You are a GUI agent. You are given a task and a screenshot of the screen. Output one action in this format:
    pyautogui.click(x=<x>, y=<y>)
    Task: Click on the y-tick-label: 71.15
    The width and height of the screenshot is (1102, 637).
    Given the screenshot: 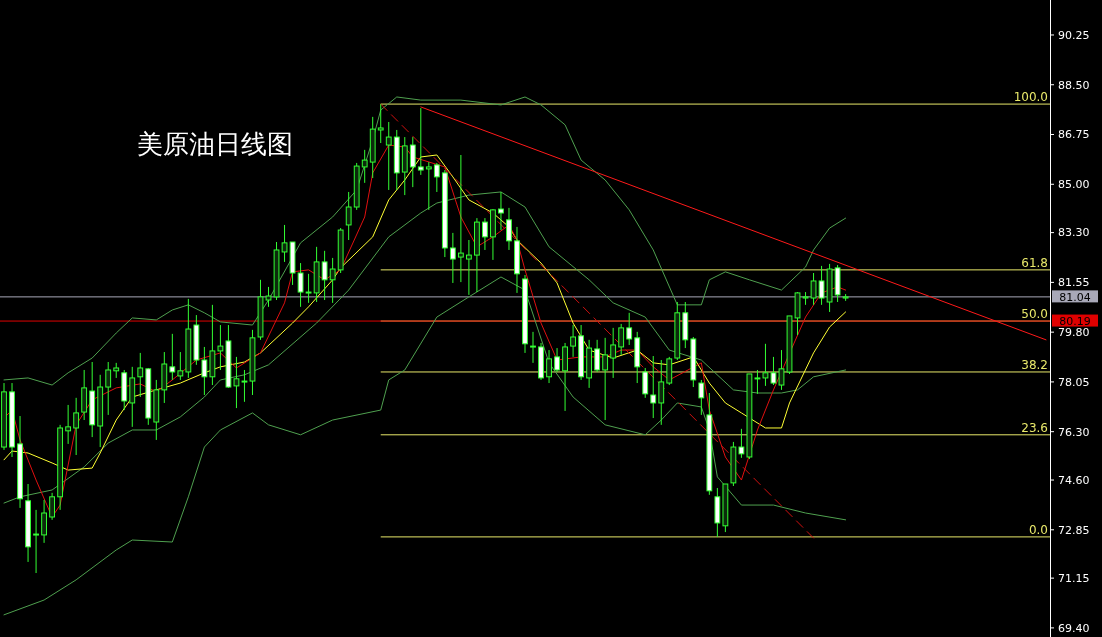 What is the action you would take?
    pyautogui.click(x=1074, y=578)
    